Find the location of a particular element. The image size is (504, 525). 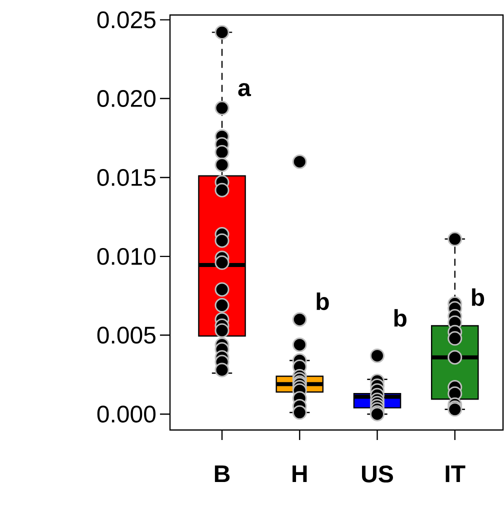

y-tick-label: 0.005 is located at coordinates (126, 335).